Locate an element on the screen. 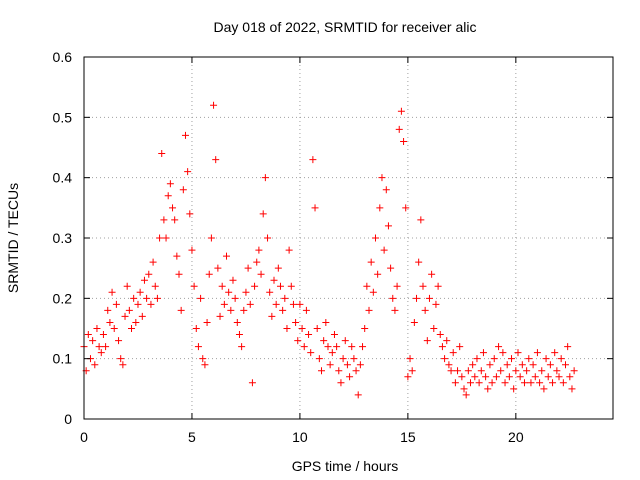 The height and width of the screenshot is (480, 640). x-tick-label: 5 is located at coordinates (192, 437).